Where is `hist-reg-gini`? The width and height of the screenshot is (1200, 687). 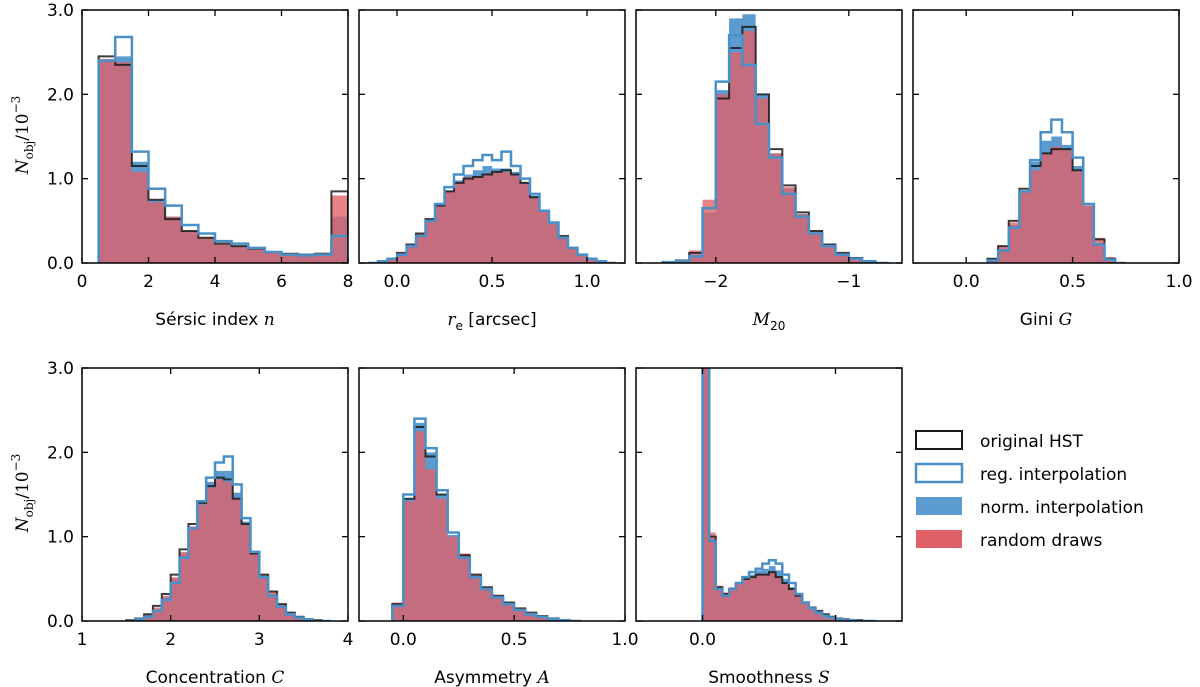
hist-reg-gini is located at coordinates (1056, 190).